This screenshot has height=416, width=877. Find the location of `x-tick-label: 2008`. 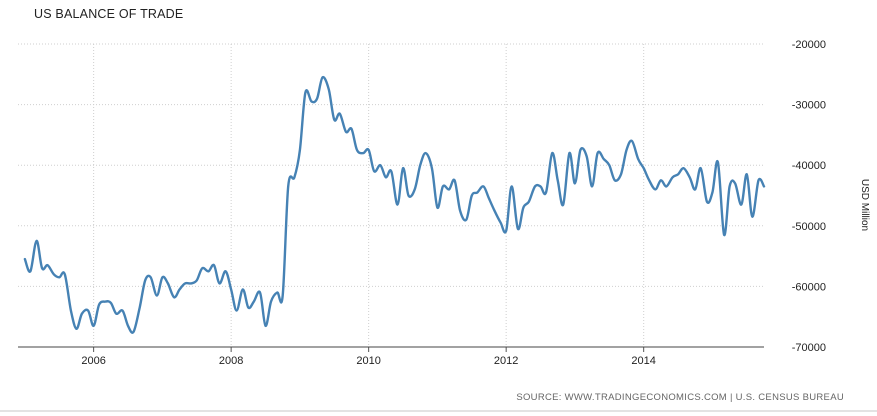

x-tick-label: 2008 is located at coordinates (231, 361).